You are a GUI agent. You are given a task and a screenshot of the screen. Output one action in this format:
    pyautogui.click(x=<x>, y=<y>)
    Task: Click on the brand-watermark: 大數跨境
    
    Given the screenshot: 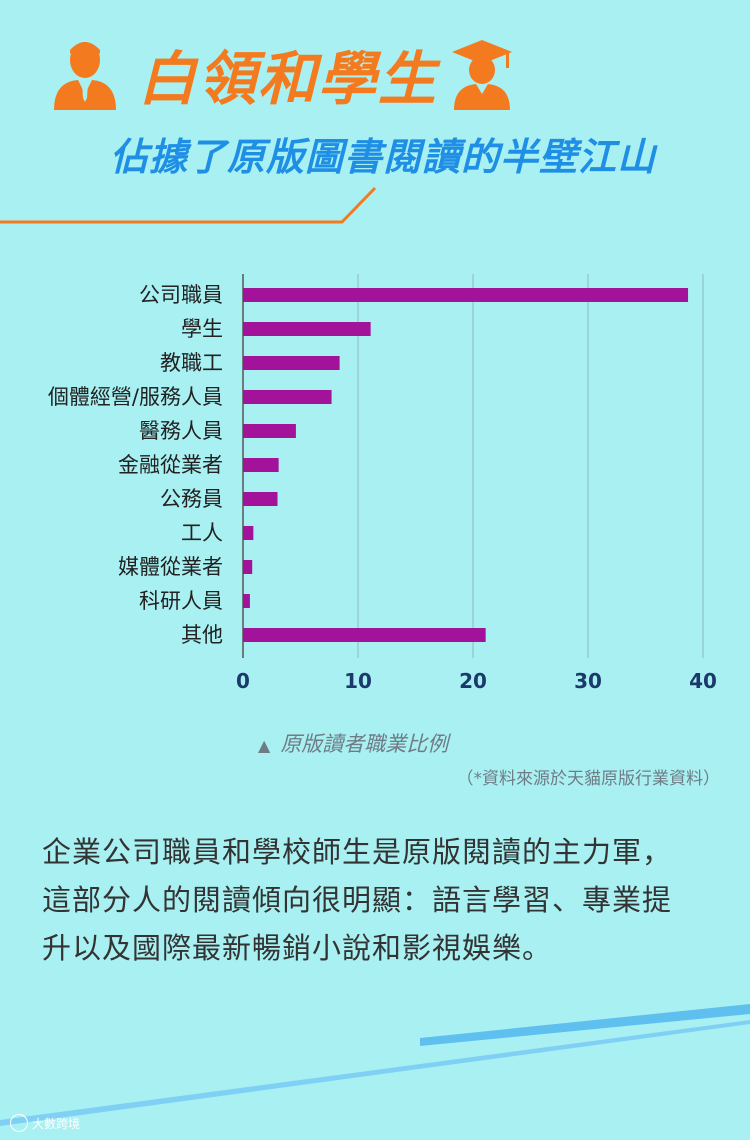 What is the action you would take?
    pyautogui.click(x=45, y=1123)
    